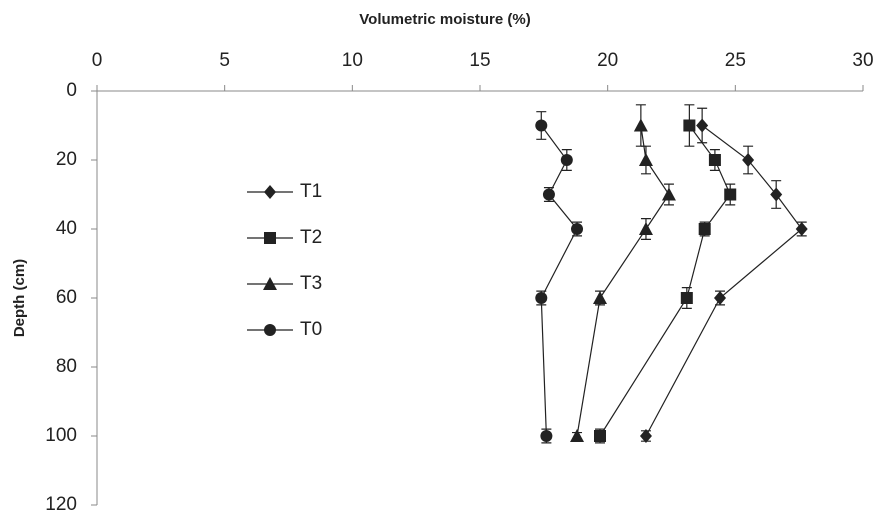 Image resolution: width=882 pixels, height=518 pixels. I want to click on legend-label: T0, so click(311, 329).